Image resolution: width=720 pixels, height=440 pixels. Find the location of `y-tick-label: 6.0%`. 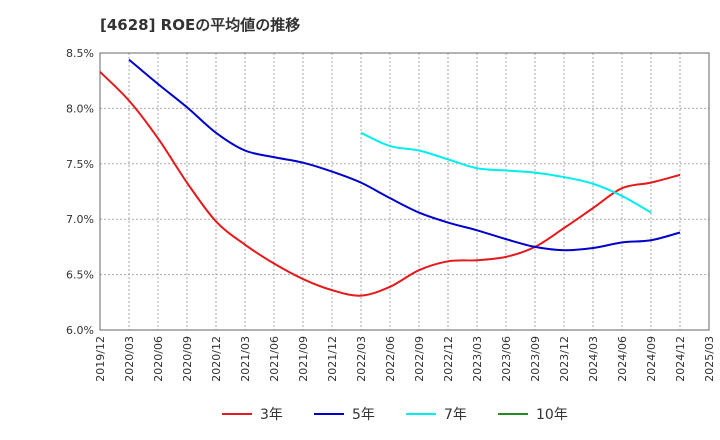

y-tick-label: 6.0% is located at coordinates (80, 330).